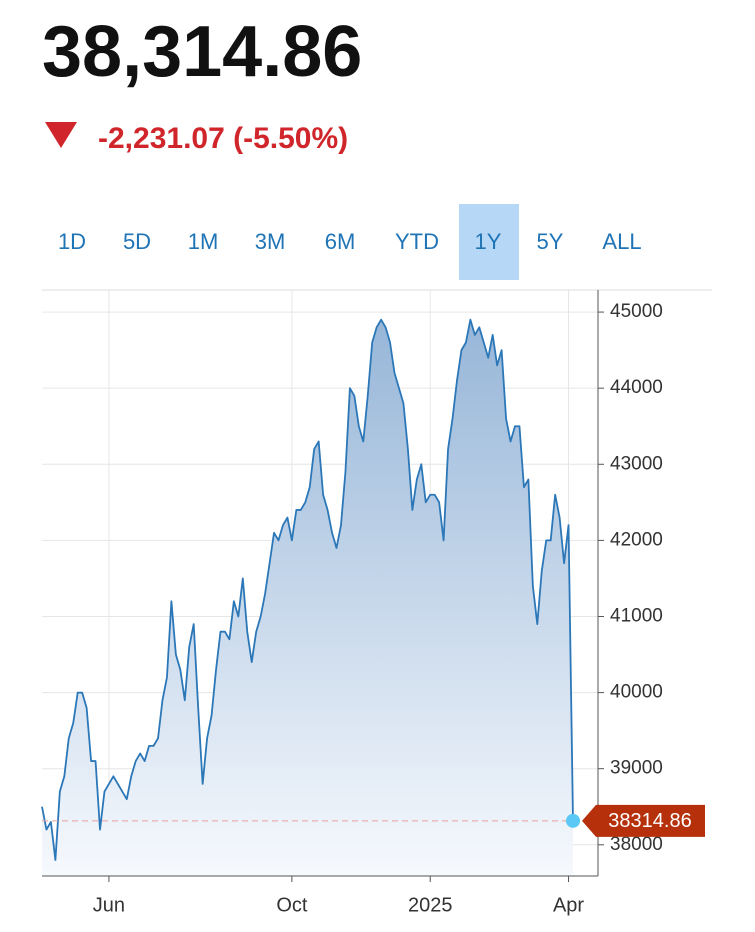  Describe the element at coordinates (636, 387) in the screenshot. I see `y-tick-label: 44000` at that location.